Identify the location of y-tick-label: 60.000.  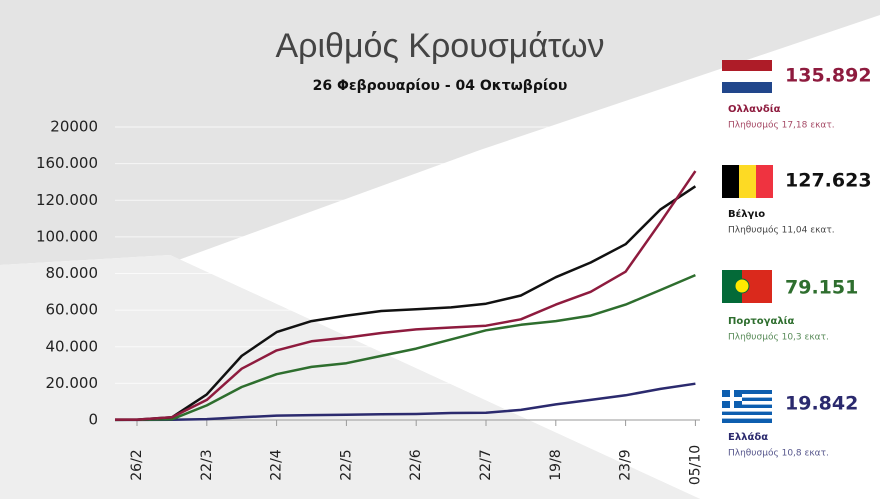
(72, 310).